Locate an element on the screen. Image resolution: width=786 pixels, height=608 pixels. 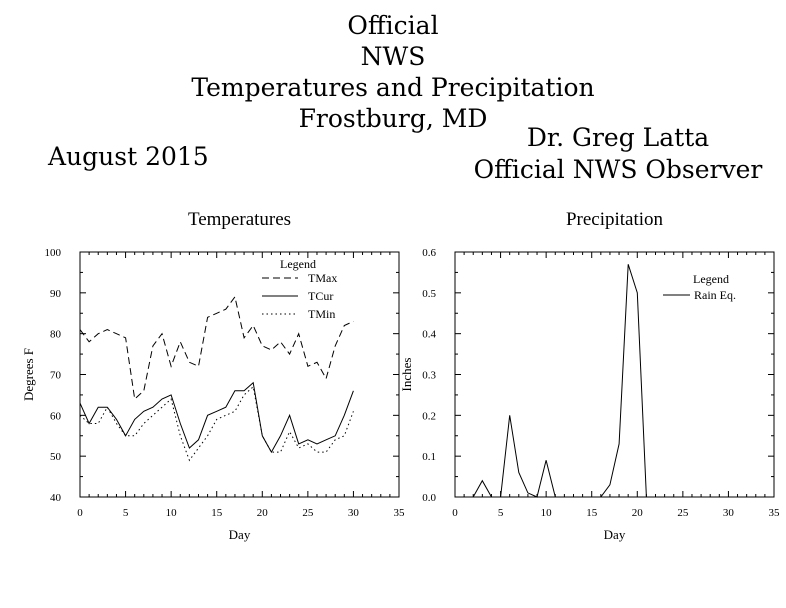
precip-y-tick-label: 0.4 is located at coordinates (429, 335).